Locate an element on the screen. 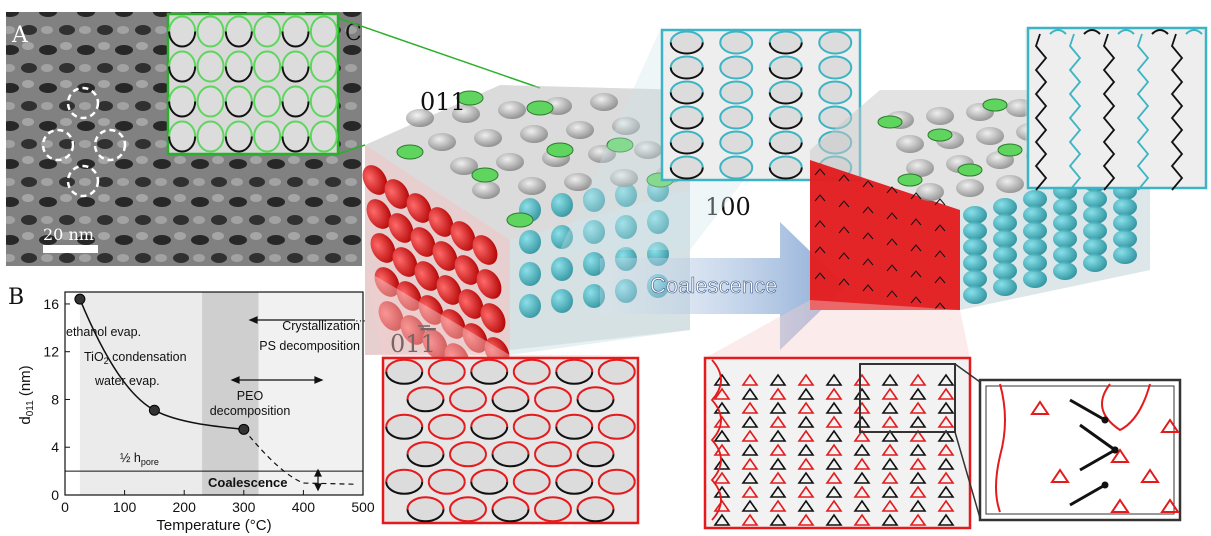 The width and height of the screenshot is (1211, 536). annotation-ps: PS decomposition is located at coordinates (309, 346).